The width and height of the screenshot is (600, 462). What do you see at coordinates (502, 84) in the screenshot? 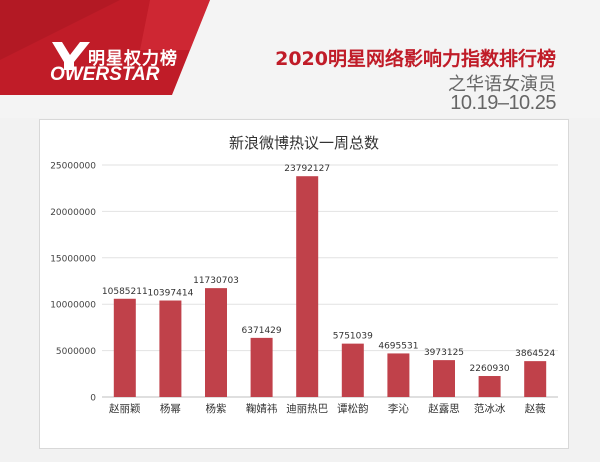
I see `page-subtitle: 之华语女演员` at bounding box center [502, 84].